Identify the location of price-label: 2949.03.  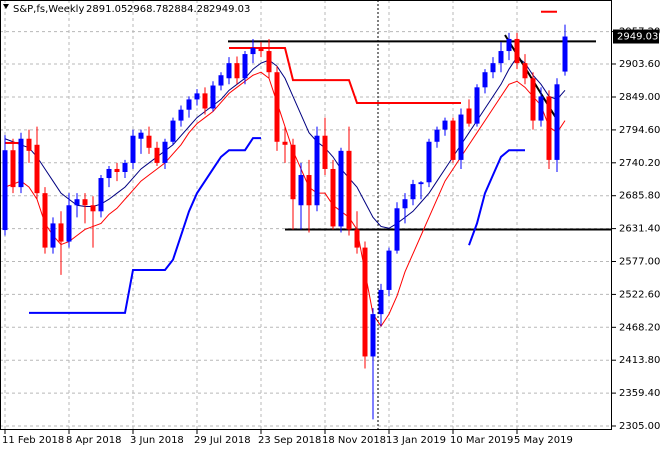
(637, 37).